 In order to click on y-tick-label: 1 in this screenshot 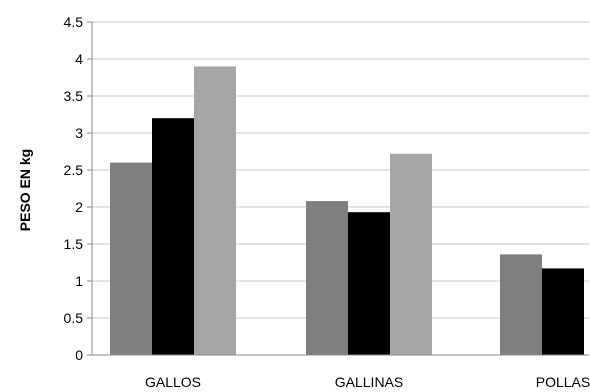, I will do `click(79, 281)`.